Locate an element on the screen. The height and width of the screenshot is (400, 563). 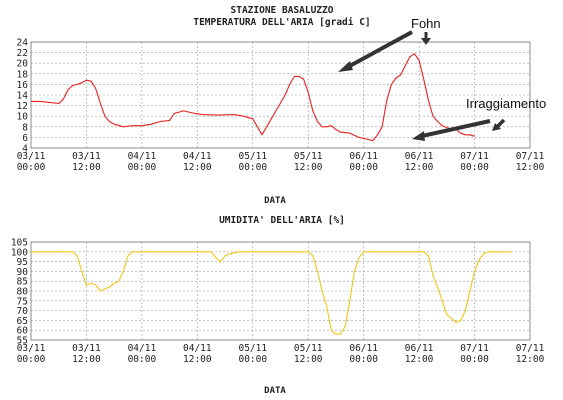
station-title: STAZIONE BASALUZZO is located at coordinates (282, 10).